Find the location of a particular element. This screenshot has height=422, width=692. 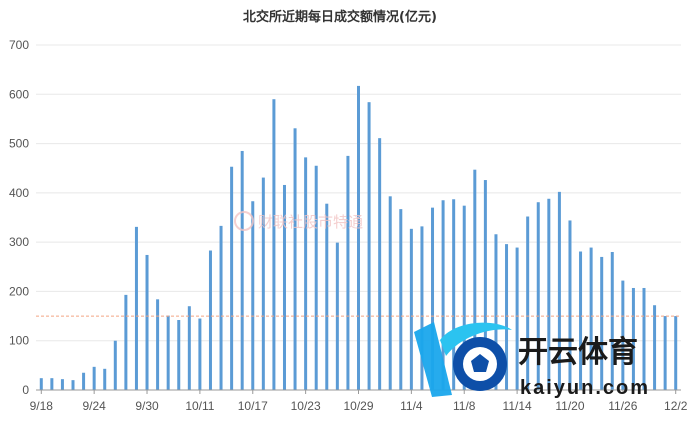

y-tick-label: 700 is located at coordinates (19, 45).